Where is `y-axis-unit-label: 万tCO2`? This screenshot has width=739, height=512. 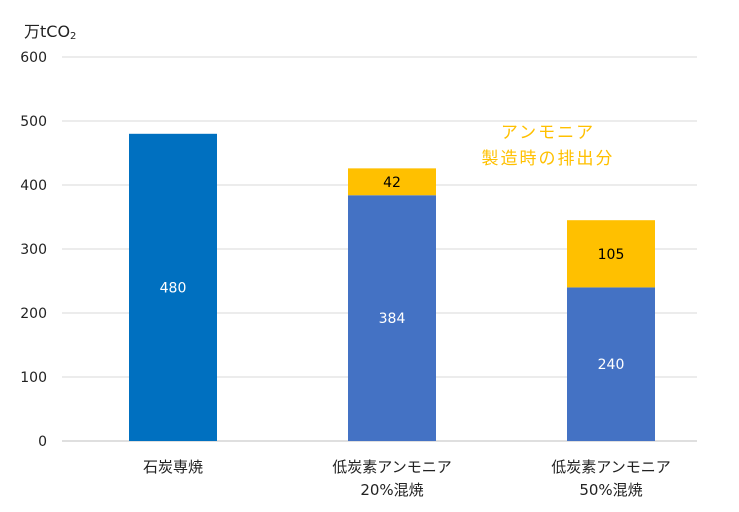
y-axis-unit-label: 万tCO2 is located at coordinates (50, 30).